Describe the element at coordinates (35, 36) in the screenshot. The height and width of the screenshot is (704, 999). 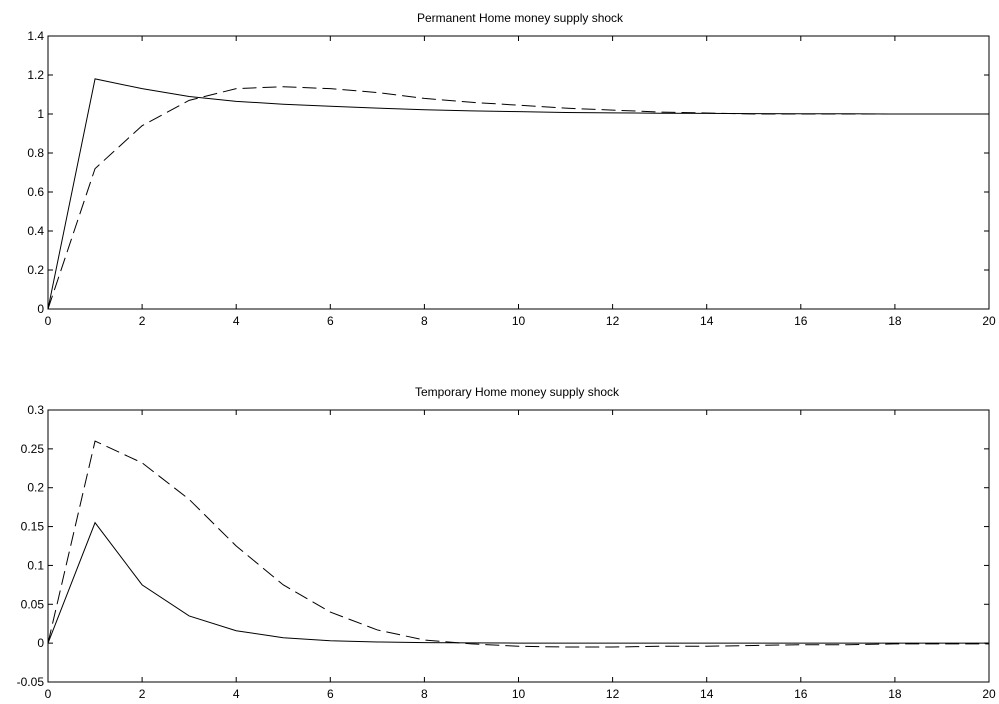
I see `y-tick-label: 1.4` at that location.